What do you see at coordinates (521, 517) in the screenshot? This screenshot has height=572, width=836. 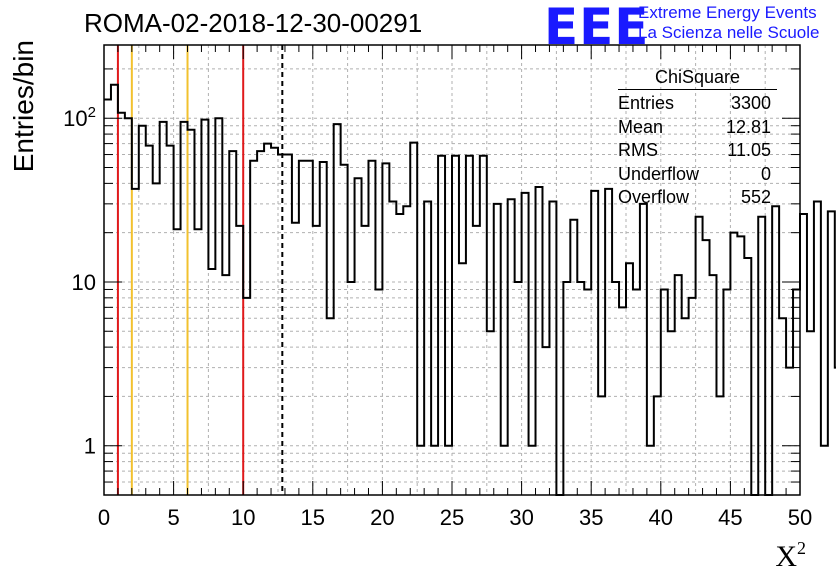 I see `x-tick-label: 30` at bounding box center [521, 517].